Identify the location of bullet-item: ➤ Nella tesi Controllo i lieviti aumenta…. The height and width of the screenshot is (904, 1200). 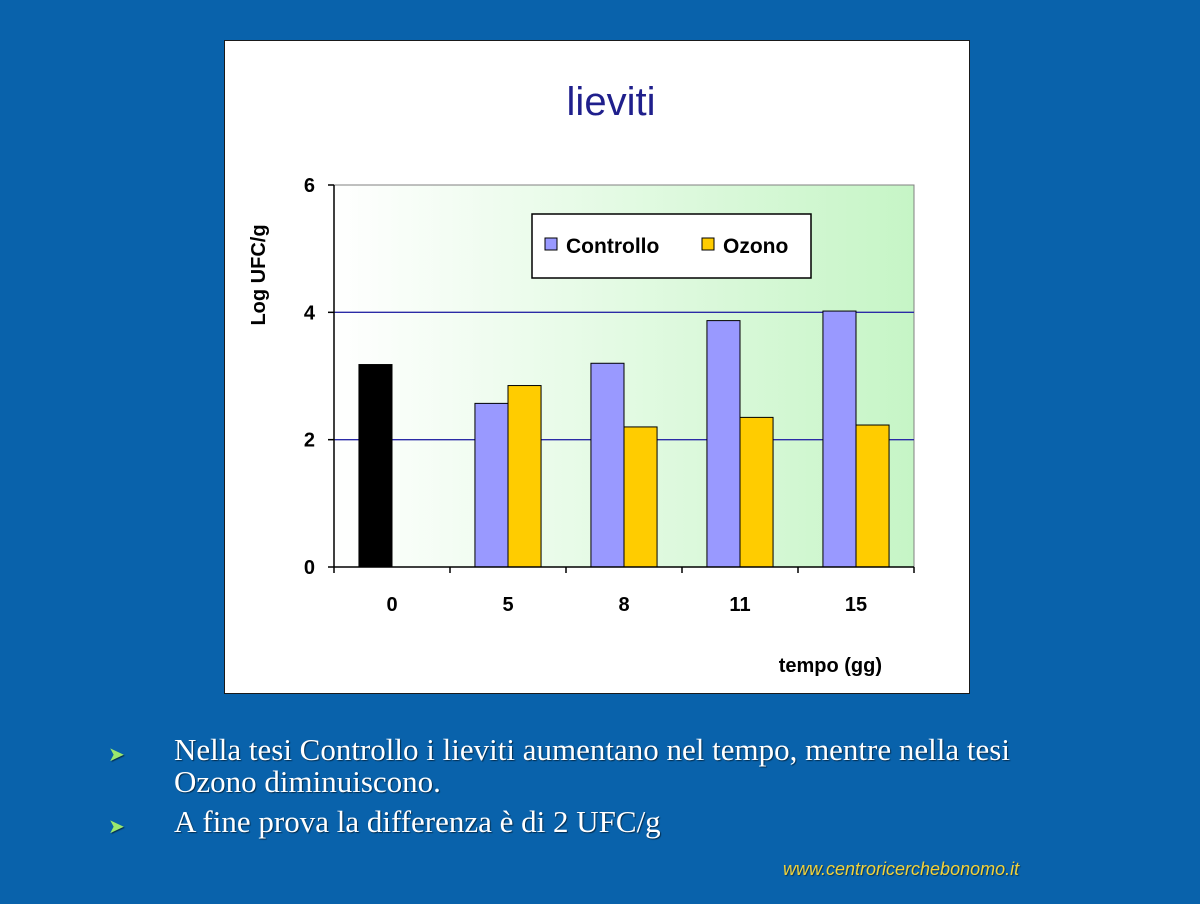
(608, 766).